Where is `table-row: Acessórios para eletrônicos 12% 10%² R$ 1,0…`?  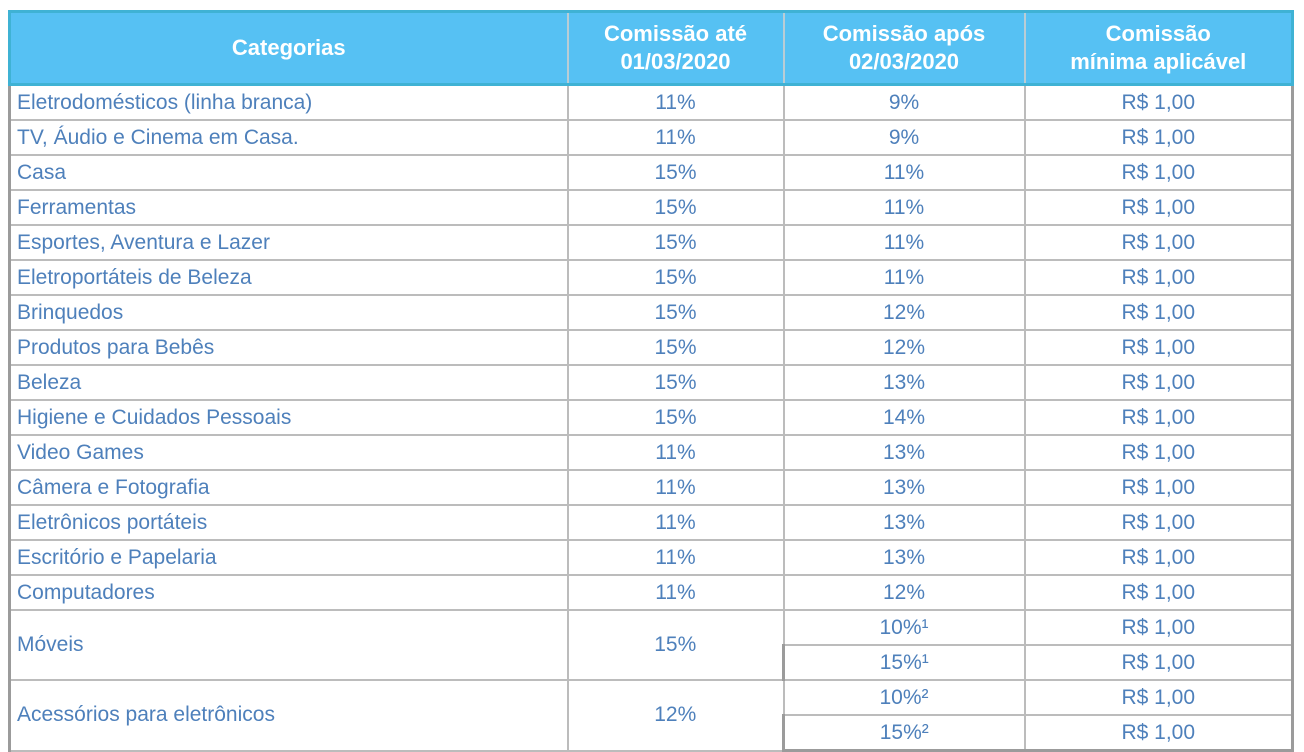 table-row: Acessórios para eletrônicos 12% 10%² R$ 1,0… is located at coordinates (651, 715).